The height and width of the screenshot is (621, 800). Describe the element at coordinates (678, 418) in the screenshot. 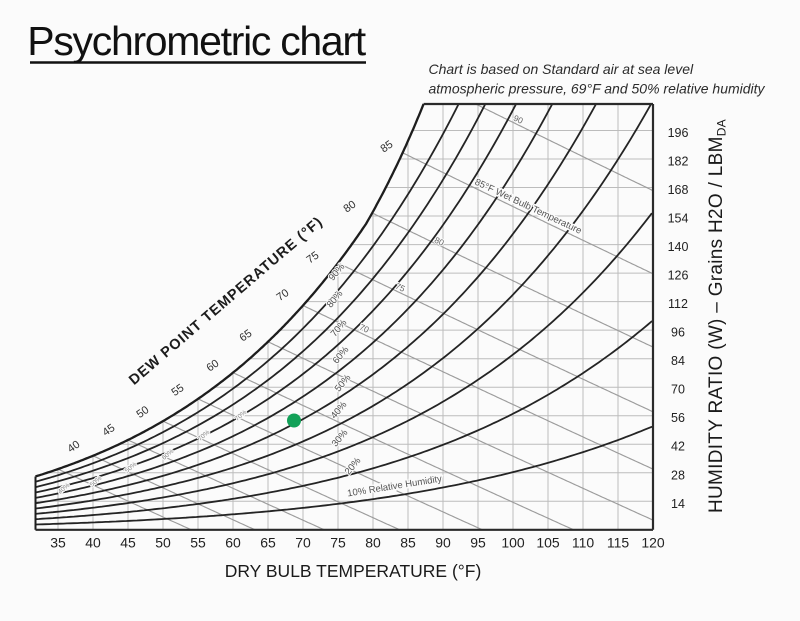

I see `svg-text: 56` at that location.